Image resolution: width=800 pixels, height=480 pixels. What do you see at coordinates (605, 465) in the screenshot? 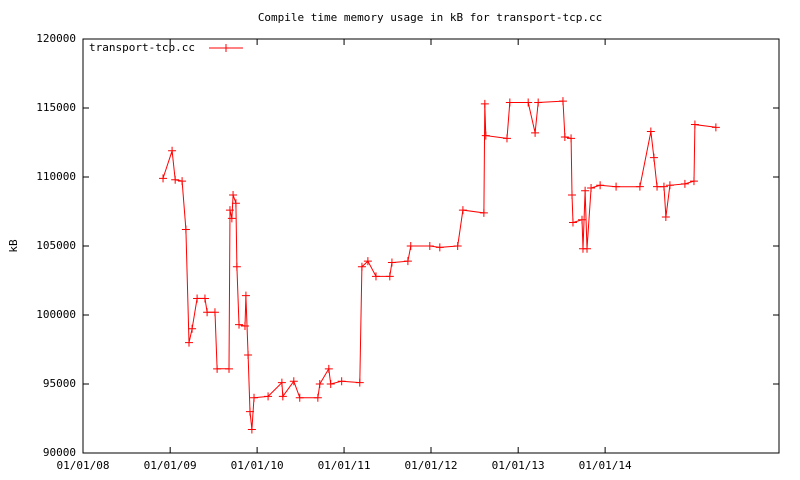
I see `x-tick-label: 01/01/14` at bounding box center [605, 465].